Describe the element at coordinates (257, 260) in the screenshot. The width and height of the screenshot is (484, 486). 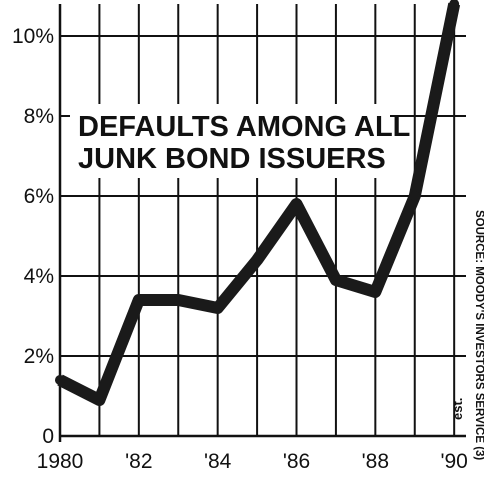
I see `data-point-1985` at that location.